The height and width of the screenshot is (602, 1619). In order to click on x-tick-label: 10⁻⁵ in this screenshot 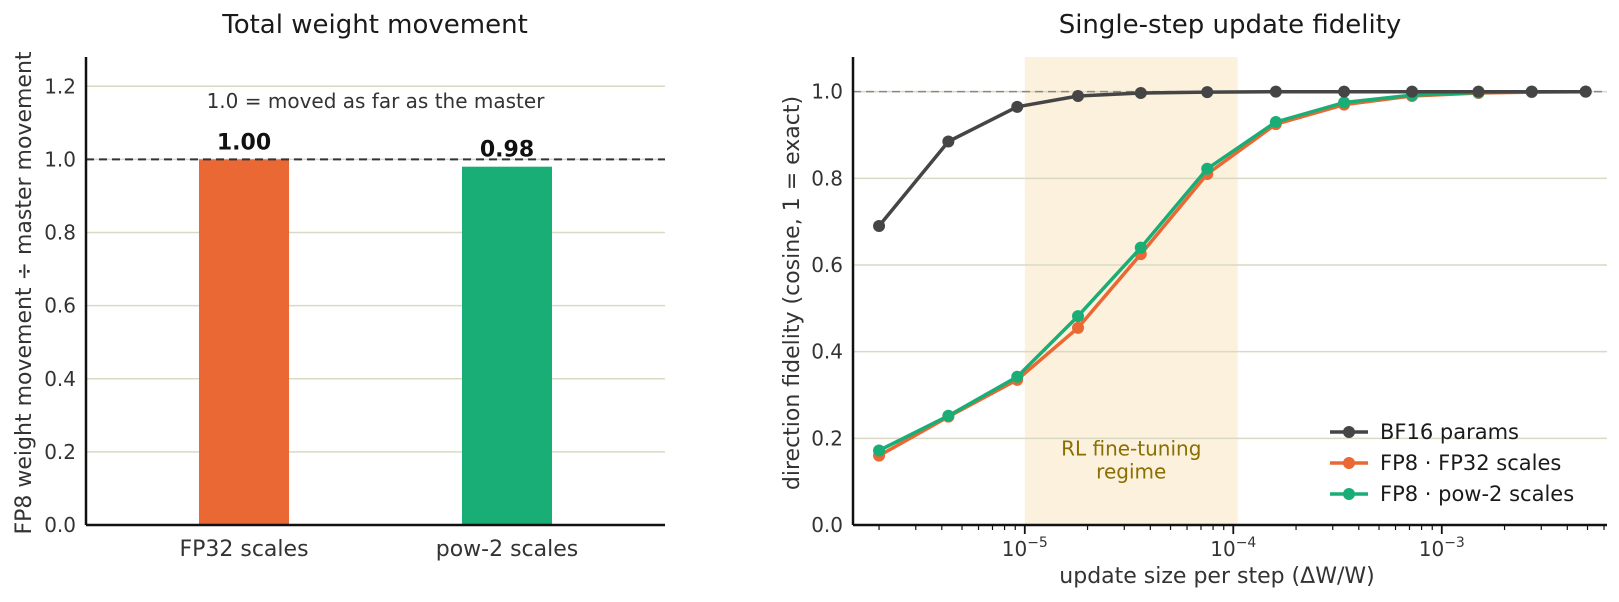, I will do `click(1025, 548)`.